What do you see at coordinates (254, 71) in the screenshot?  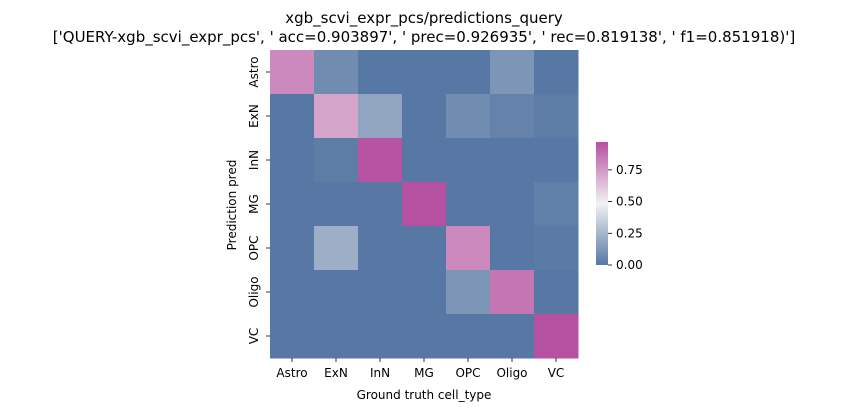 I see `y-tick-label: Astro` at bounding box center [254, 71].